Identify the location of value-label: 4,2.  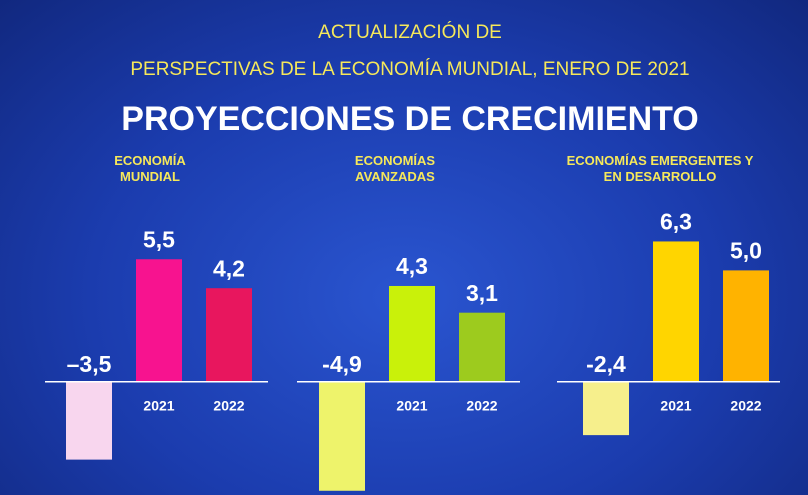
(229, 268).